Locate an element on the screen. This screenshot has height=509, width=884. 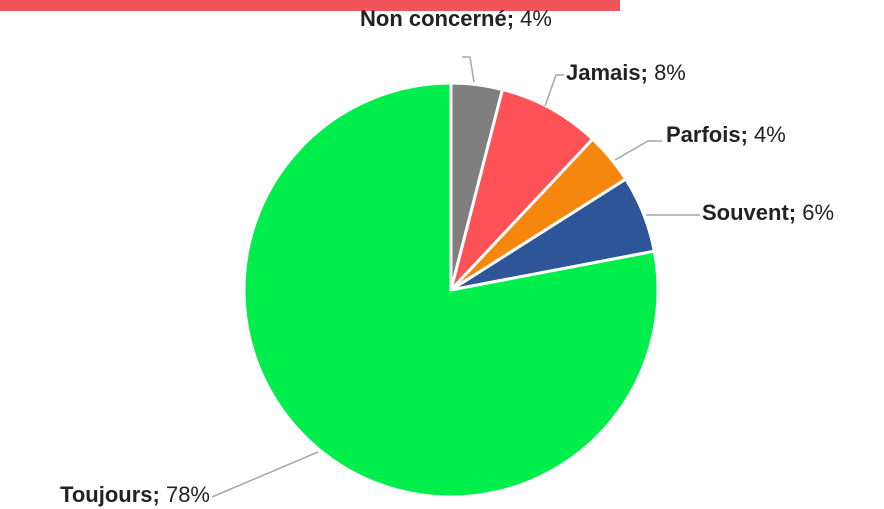
data-label: Souvent; 6% is located at coordinates (768, 212).